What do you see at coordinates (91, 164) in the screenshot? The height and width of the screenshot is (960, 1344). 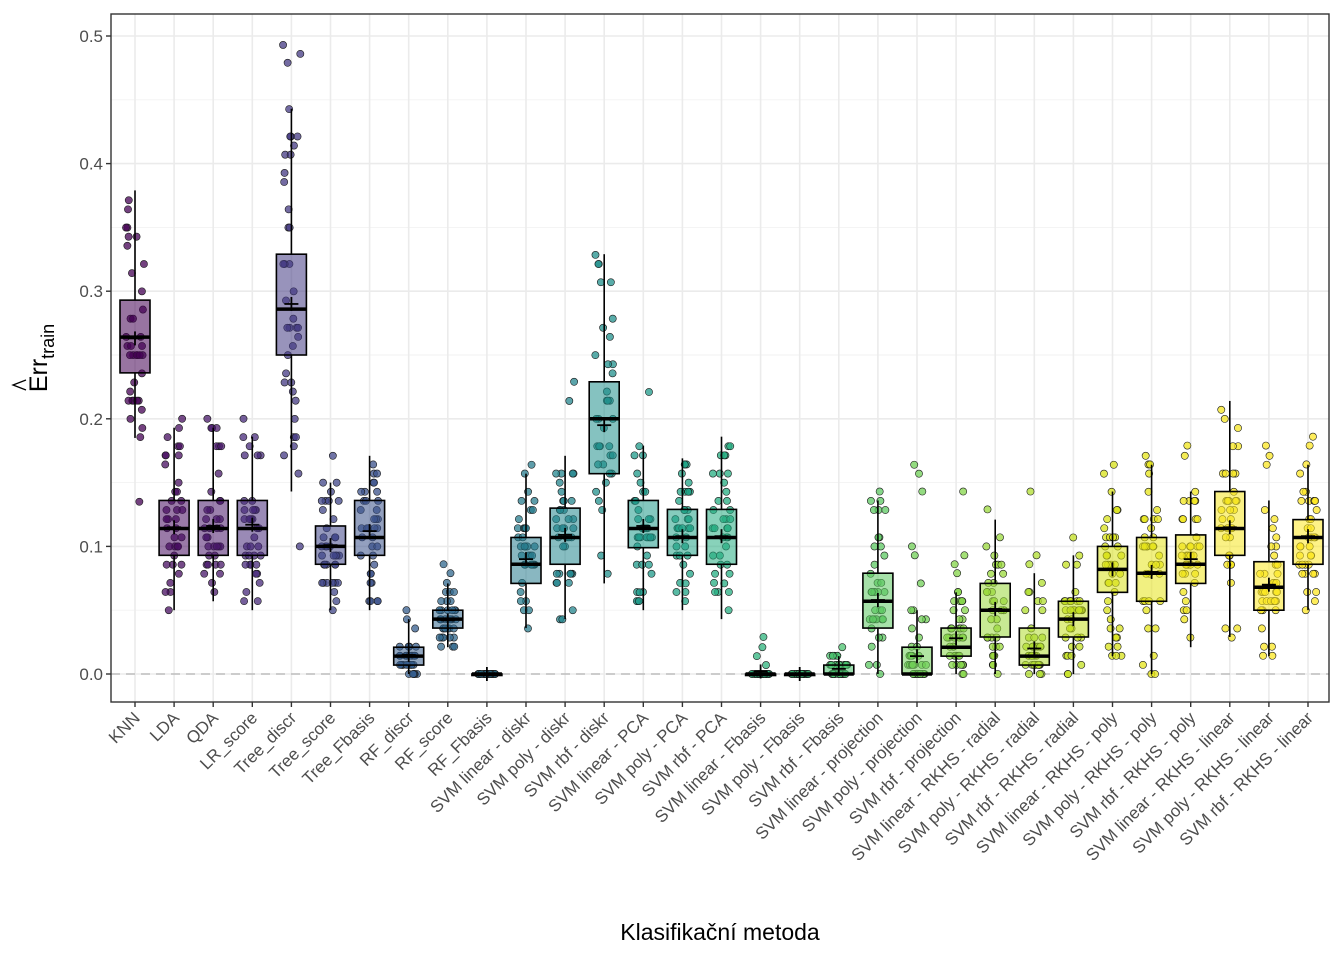 I see `y-tick-label: 0.4` at bounding box center [91, 164].